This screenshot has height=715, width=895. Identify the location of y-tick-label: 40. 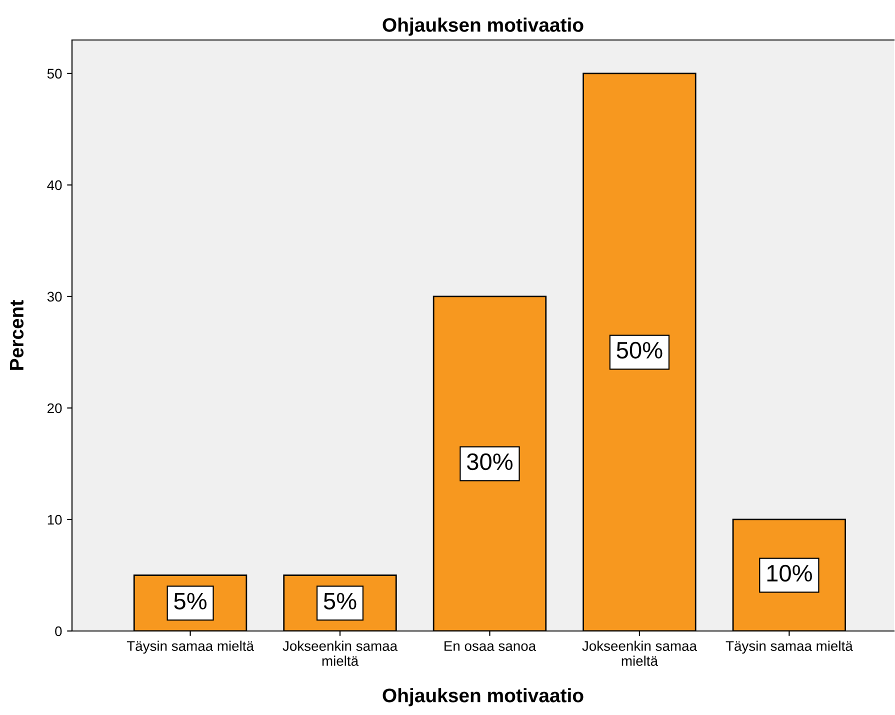
(54, 185).